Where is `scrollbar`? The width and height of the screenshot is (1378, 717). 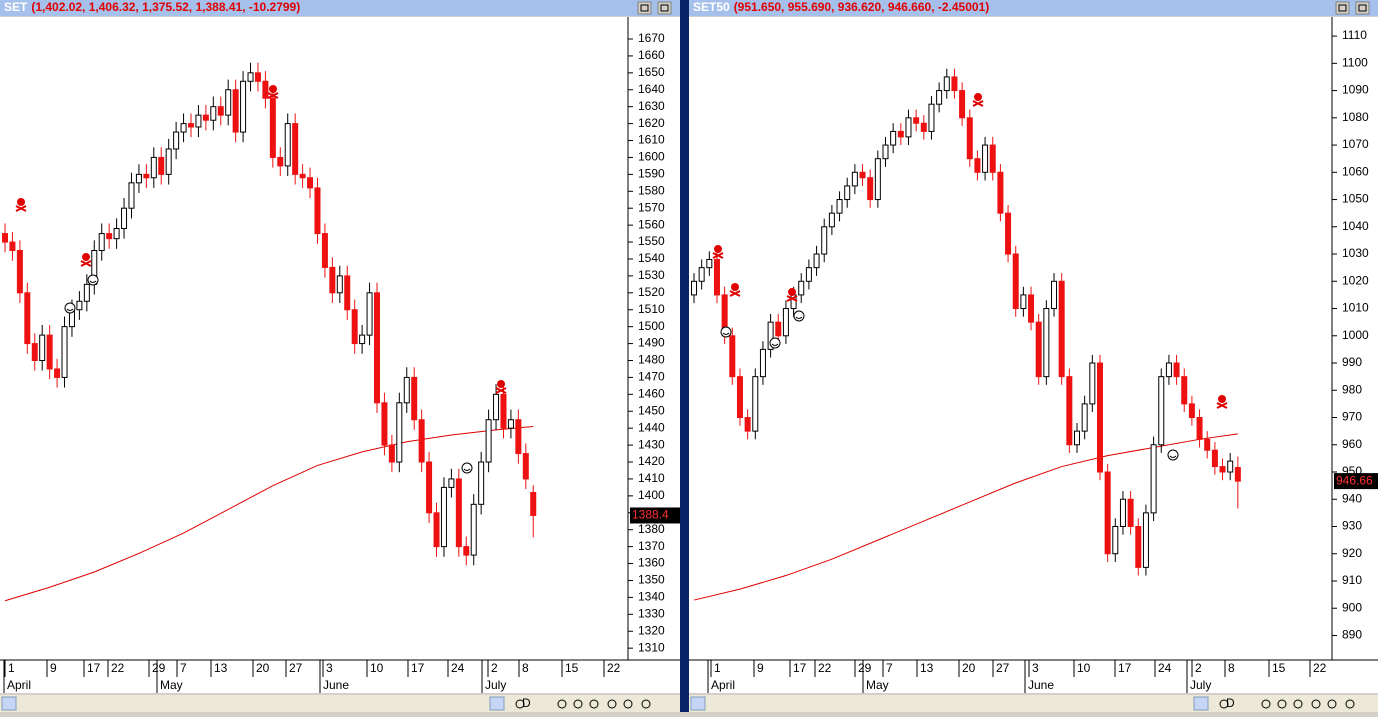 scrollbar is located at coordinates (340, 703).